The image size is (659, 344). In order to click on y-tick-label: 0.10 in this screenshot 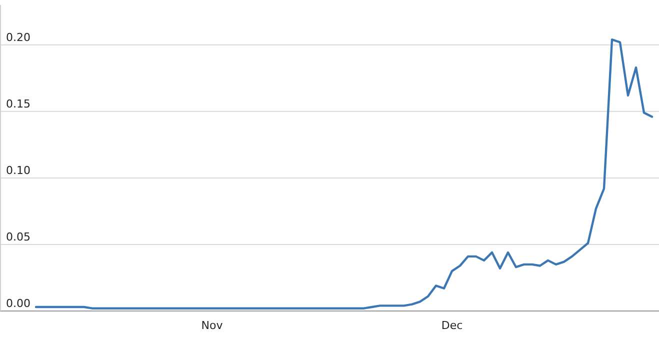, I will do `click(18, 170)`.